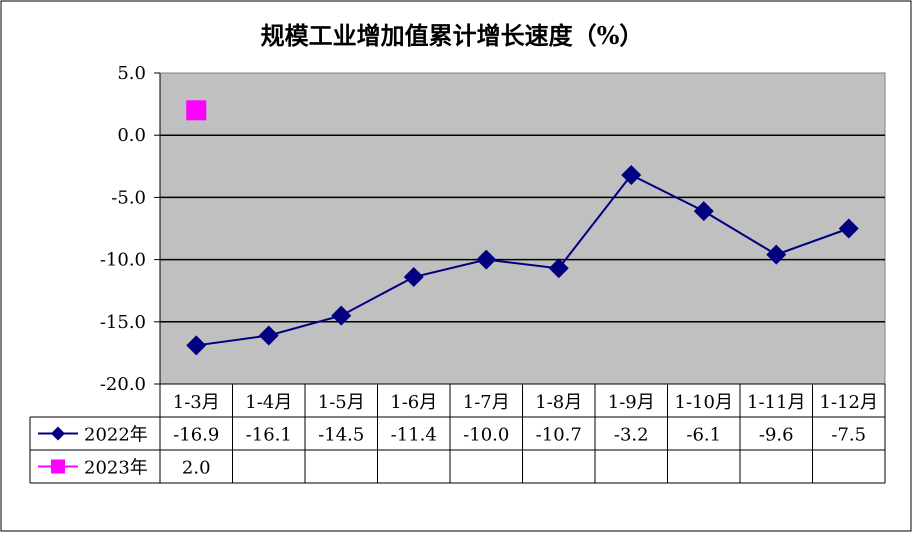  What do you see at coordinates (341, 435) in the screenshot?
I see `data-table-cell: -14.5` at bounding box center [341, 435].